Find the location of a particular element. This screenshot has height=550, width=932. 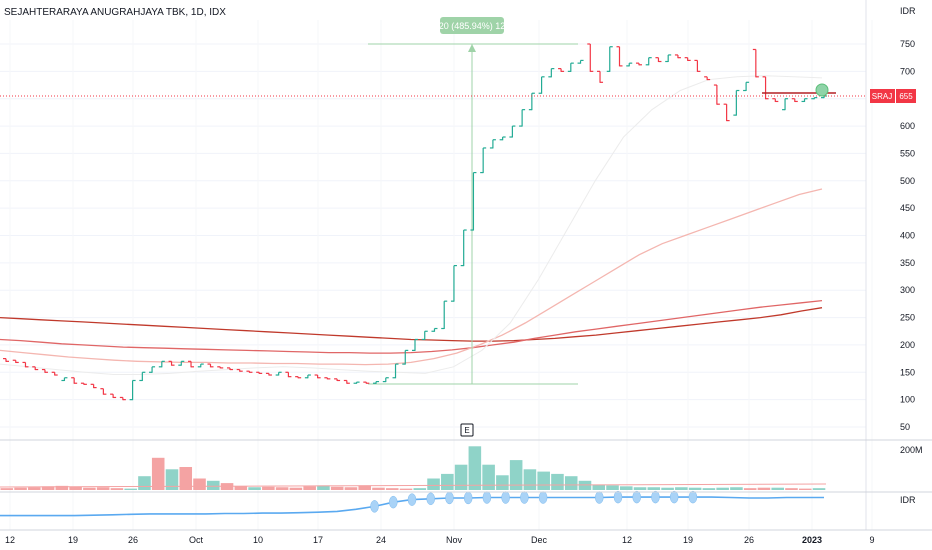

time-tick-label: 26 is located at coordinates (749, 540).